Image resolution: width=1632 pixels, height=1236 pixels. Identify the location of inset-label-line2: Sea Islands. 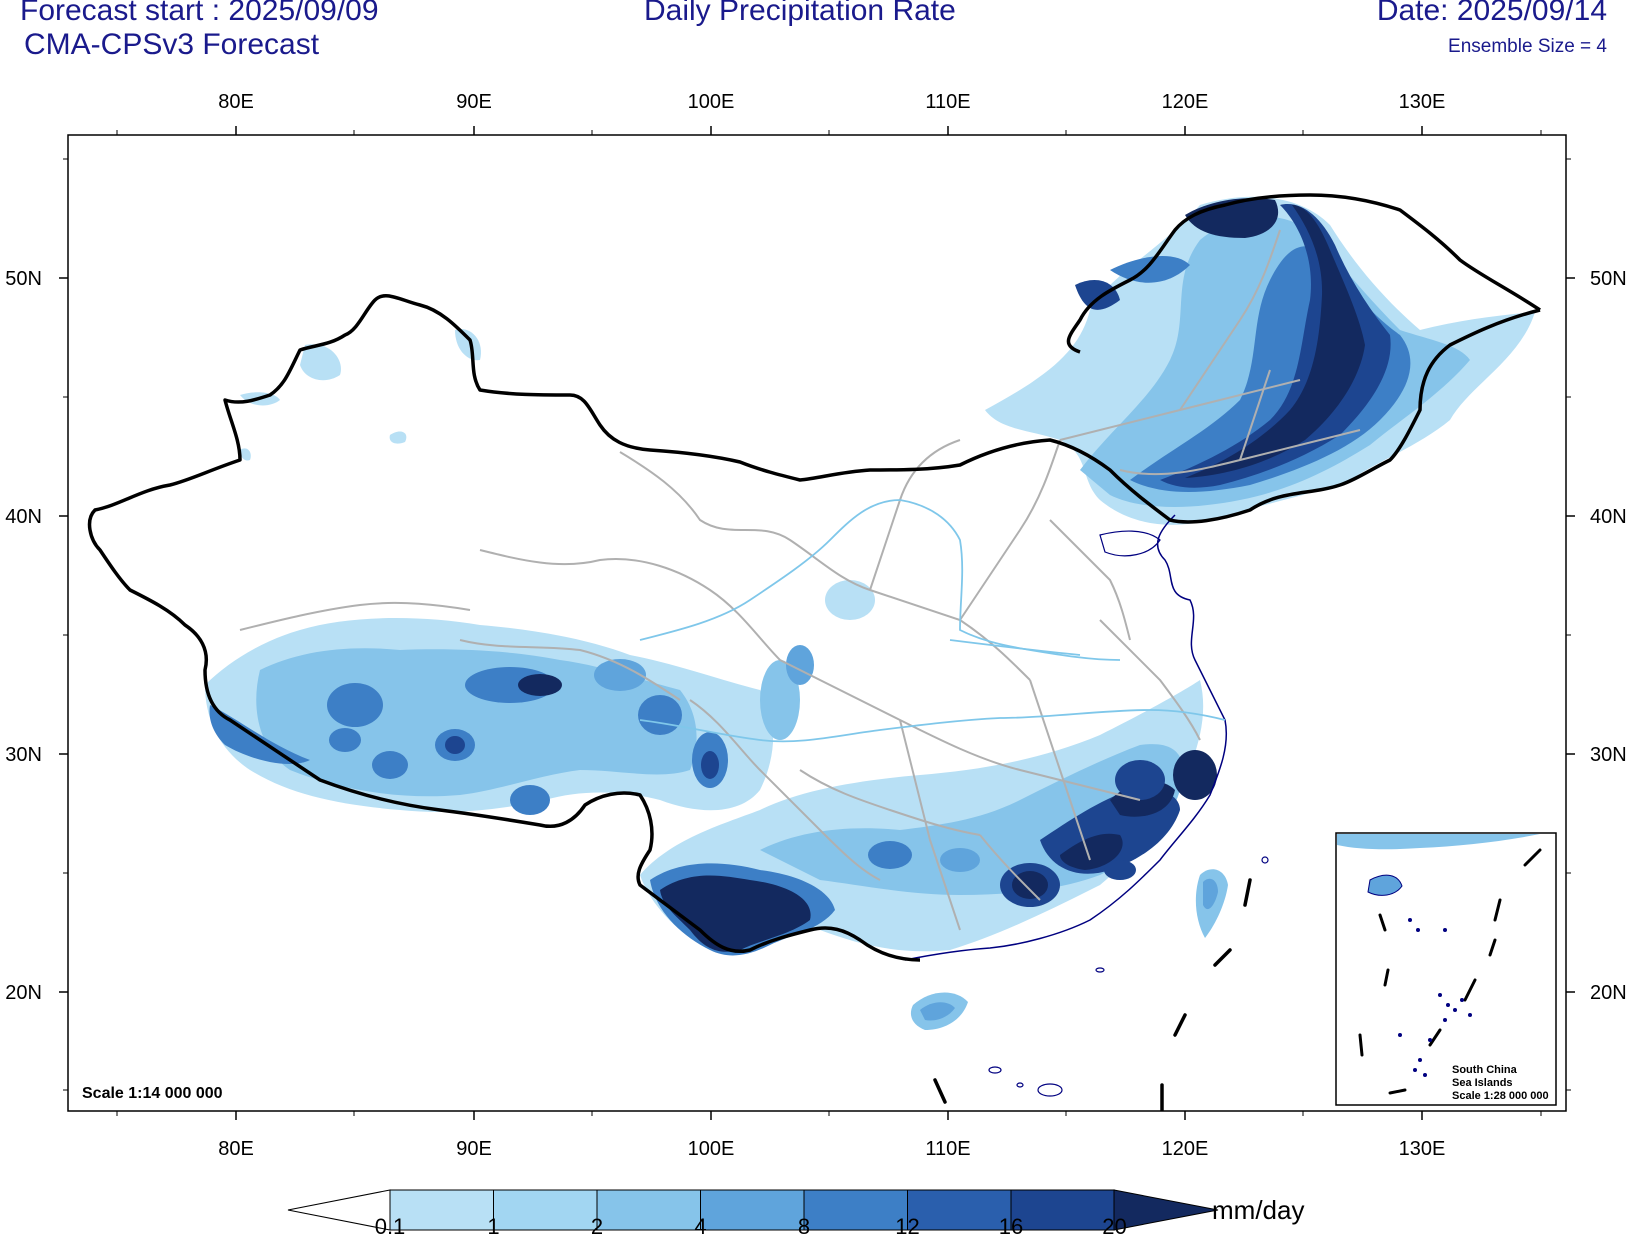
(1482, 1083).